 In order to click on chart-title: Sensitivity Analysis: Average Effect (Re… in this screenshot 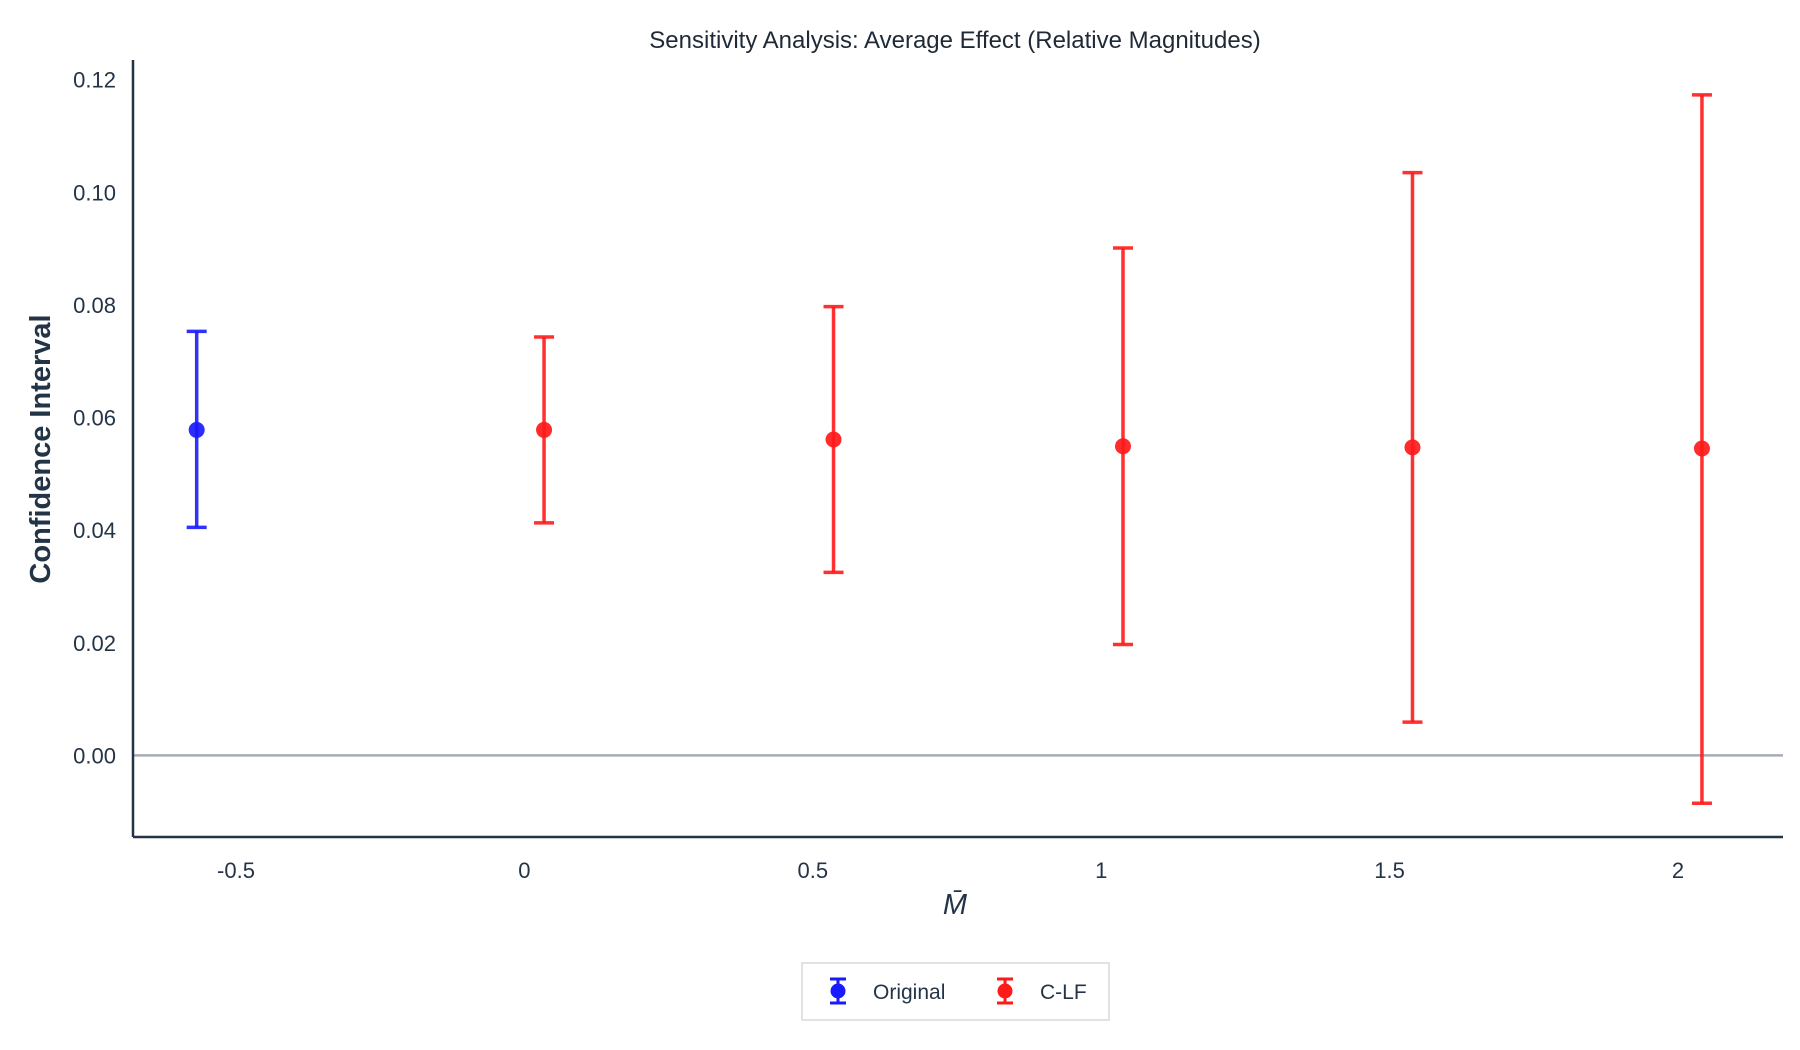, I will do `click(954, 40)`.